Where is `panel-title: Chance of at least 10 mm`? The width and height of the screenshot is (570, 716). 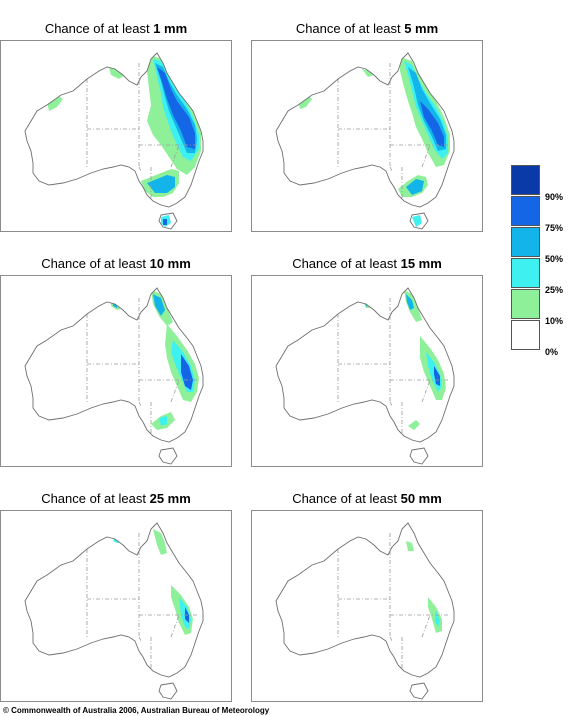 panel-title: Chance of at least 10 mm is located at coordinates (116, 264).